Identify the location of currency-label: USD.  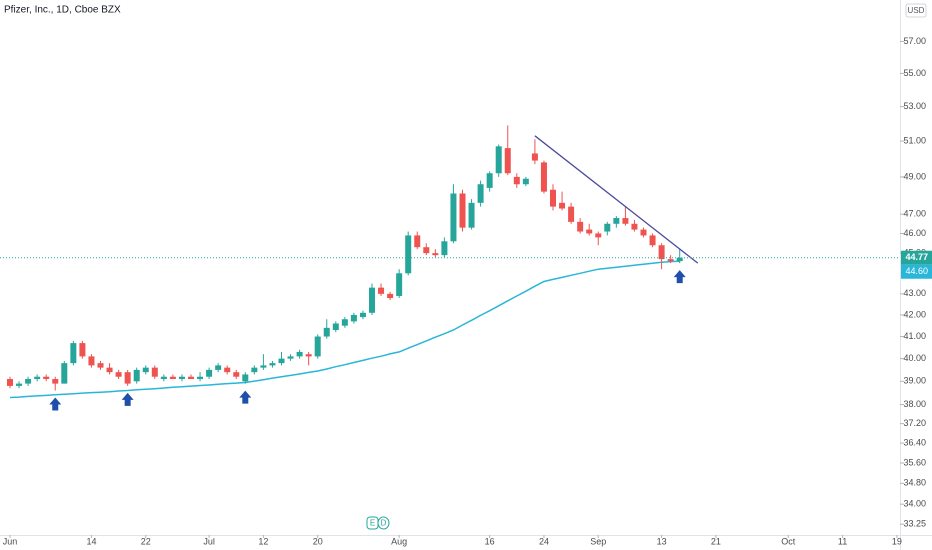
(916, 10).